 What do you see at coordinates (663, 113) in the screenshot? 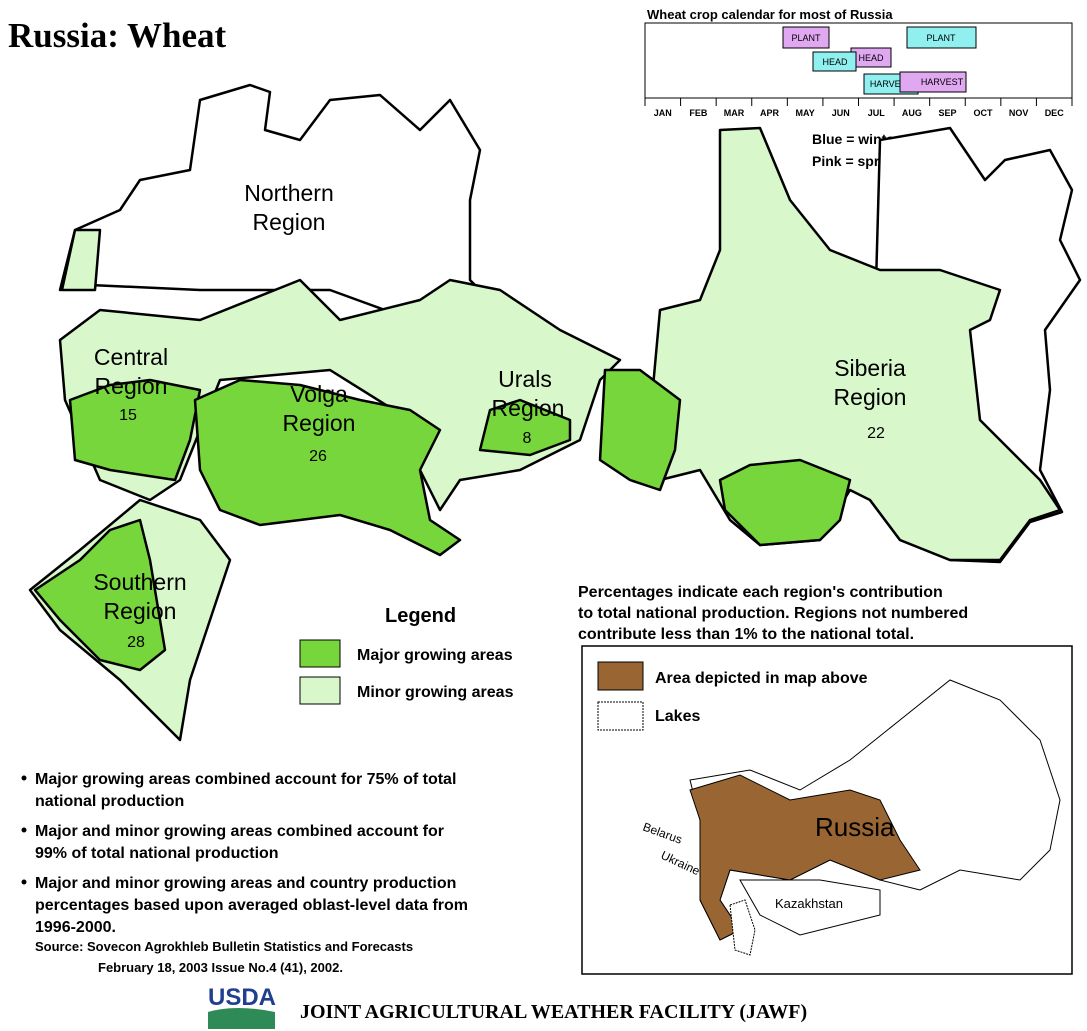
I see `month-label: JAN` at bounding box center [663, 113].